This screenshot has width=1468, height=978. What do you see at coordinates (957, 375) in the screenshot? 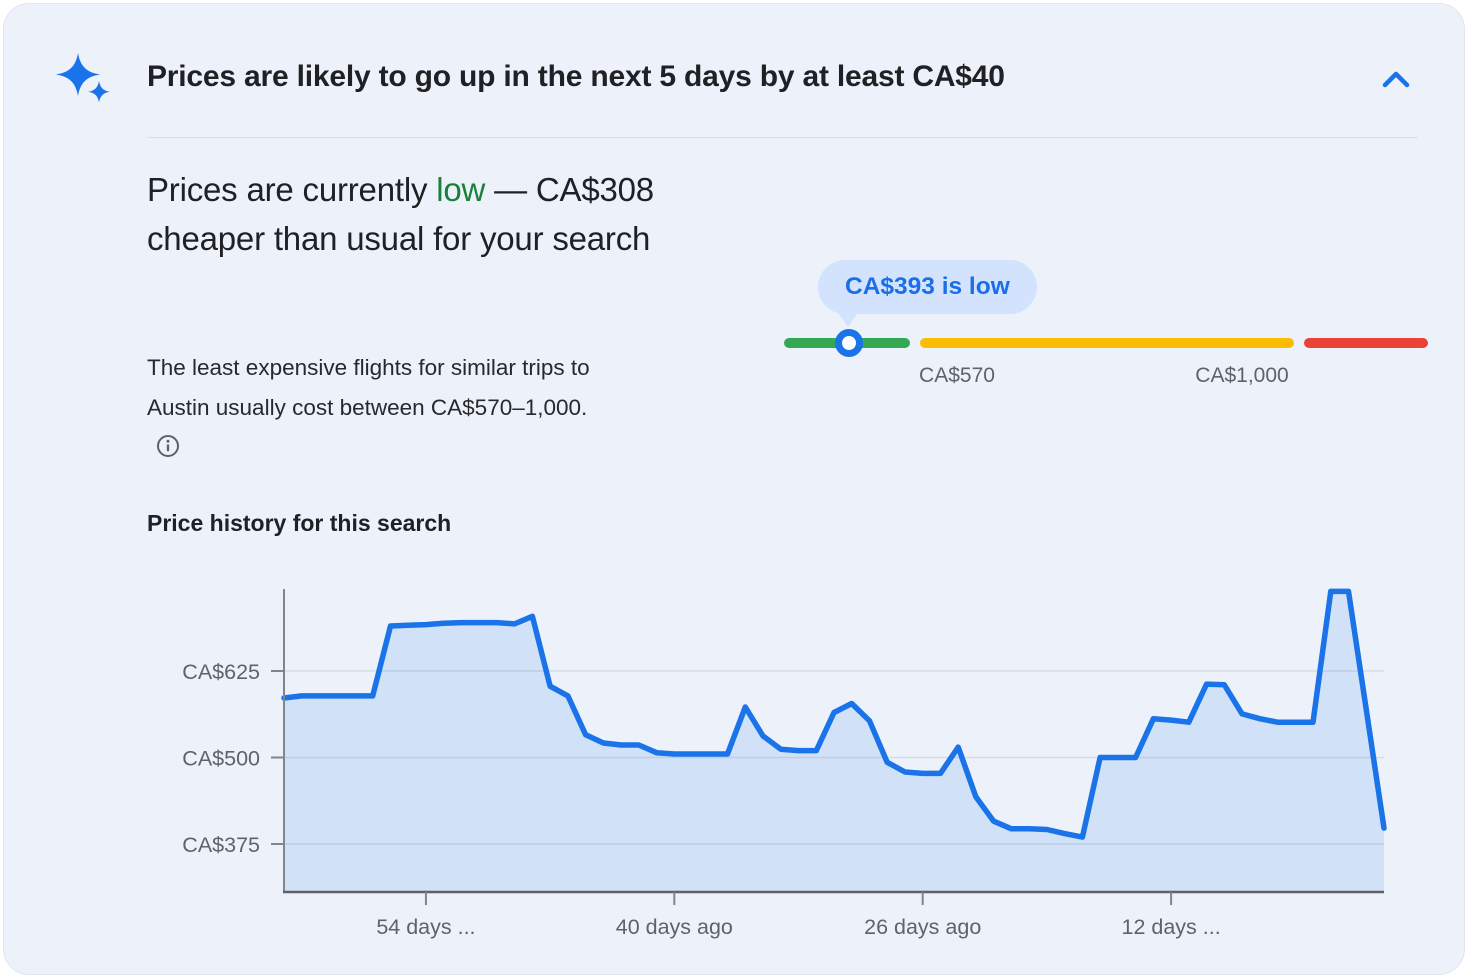
I see `range-low-label: CA$570` at bounding box center [957, 375].